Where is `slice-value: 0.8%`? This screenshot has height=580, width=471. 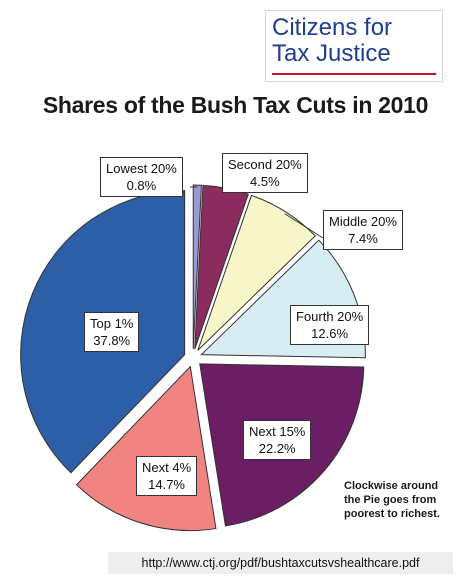
slice-value: 0.8% is located at coordinates (141, 185).